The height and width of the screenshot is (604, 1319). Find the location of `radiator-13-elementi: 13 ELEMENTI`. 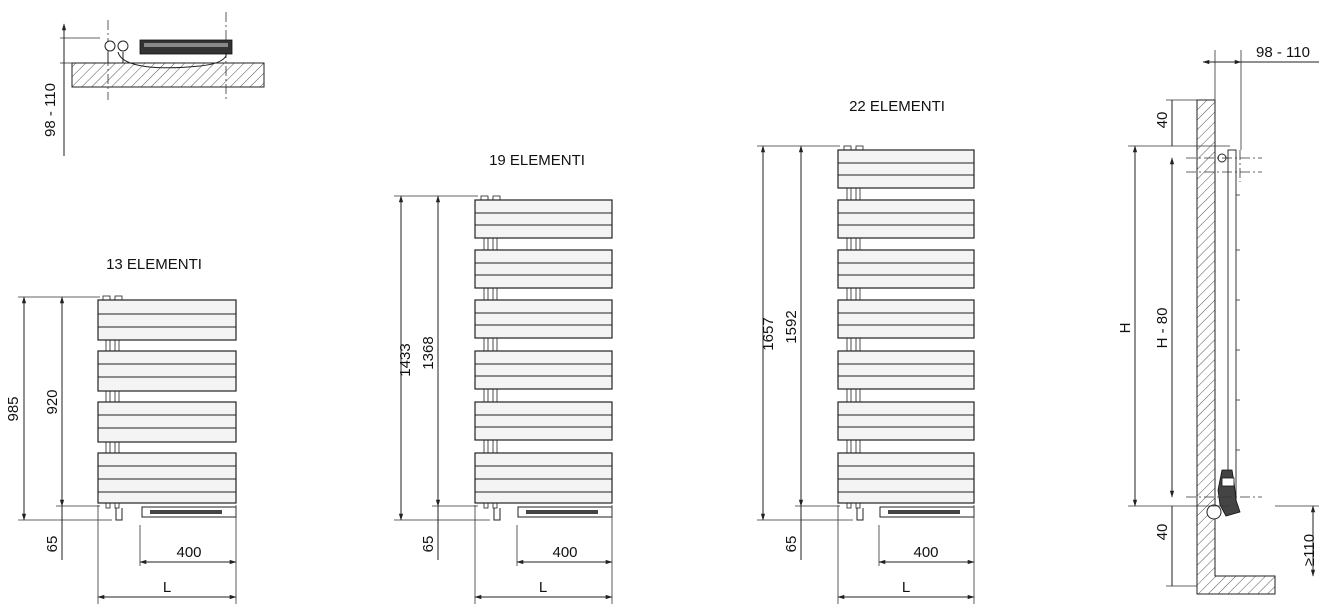

radiator-13-elementi: 13 ELEMENTI is located at coordinates (121, 430).